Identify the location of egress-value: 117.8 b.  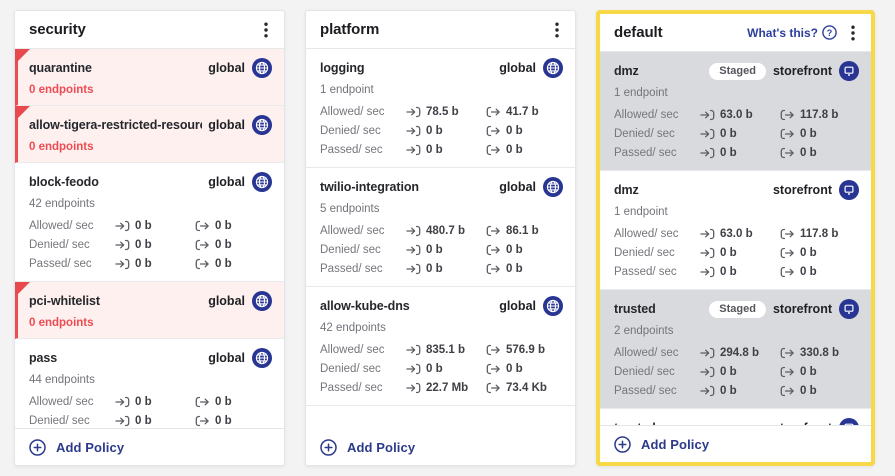
(819, 233).